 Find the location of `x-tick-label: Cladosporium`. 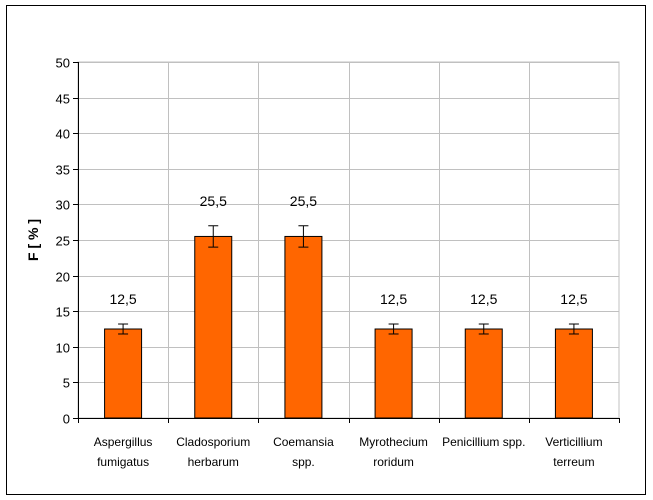

x-tick-label: Cladosporium is located at coordinates (213, 442).